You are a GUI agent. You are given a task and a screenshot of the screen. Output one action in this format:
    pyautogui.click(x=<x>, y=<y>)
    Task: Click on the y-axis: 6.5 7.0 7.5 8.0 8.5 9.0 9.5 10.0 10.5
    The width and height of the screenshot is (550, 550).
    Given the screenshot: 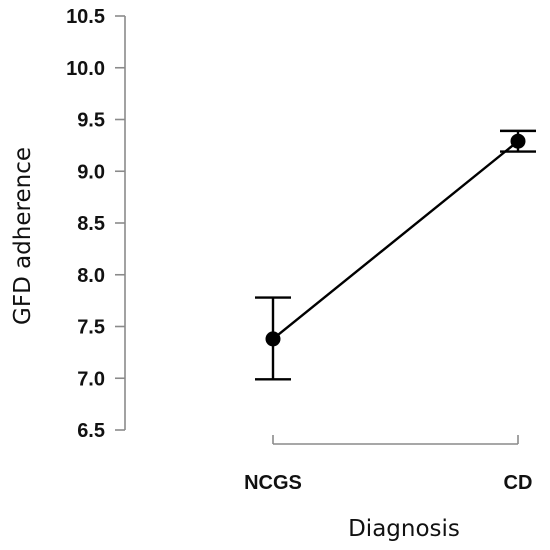 What is the action you would take?
    pyautogui.click(x=96, y=224)
    